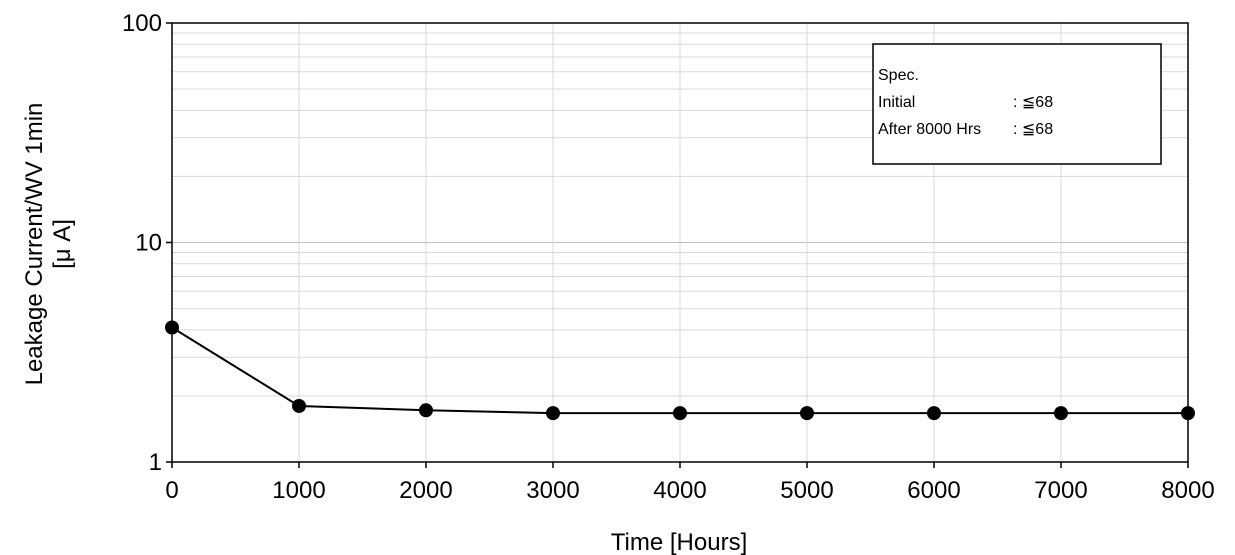  Describe the element at coordinates (155, 462) in the screenshot. I see `y-tick-label: 1` at that location.